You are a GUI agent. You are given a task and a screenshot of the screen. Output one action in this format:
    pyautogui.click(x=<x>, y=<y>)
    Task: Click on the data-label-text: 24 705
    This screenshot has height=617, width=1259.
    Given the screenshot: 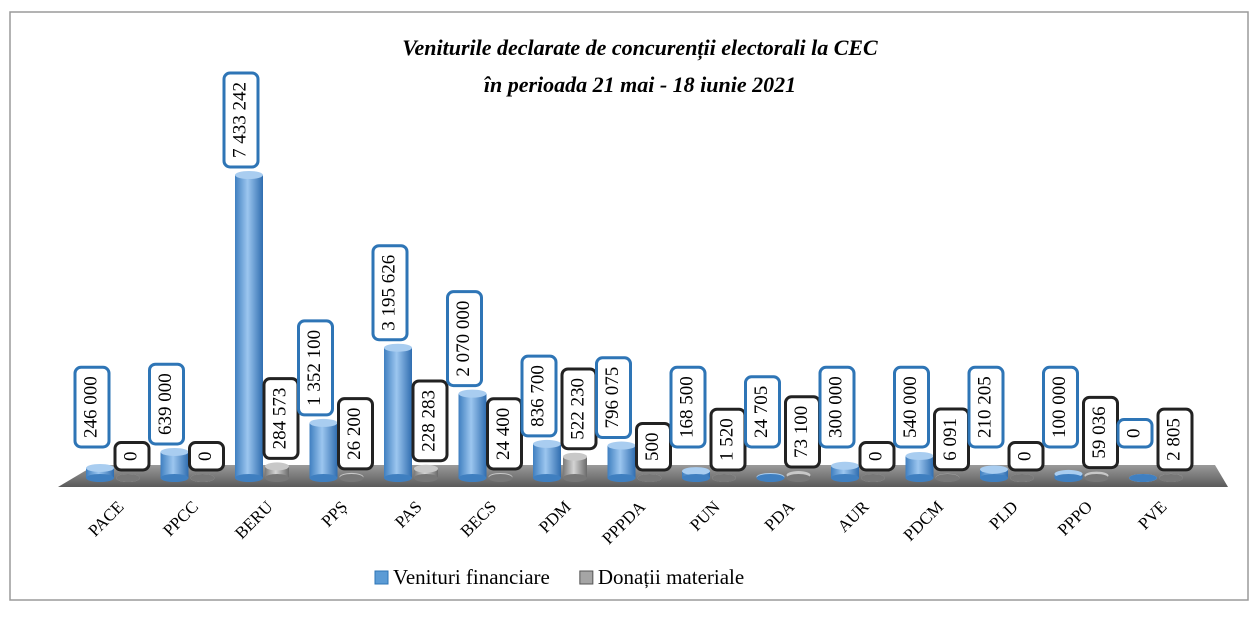 What is the action you would take?
    pyautogui.click(x=761, y=412)
    